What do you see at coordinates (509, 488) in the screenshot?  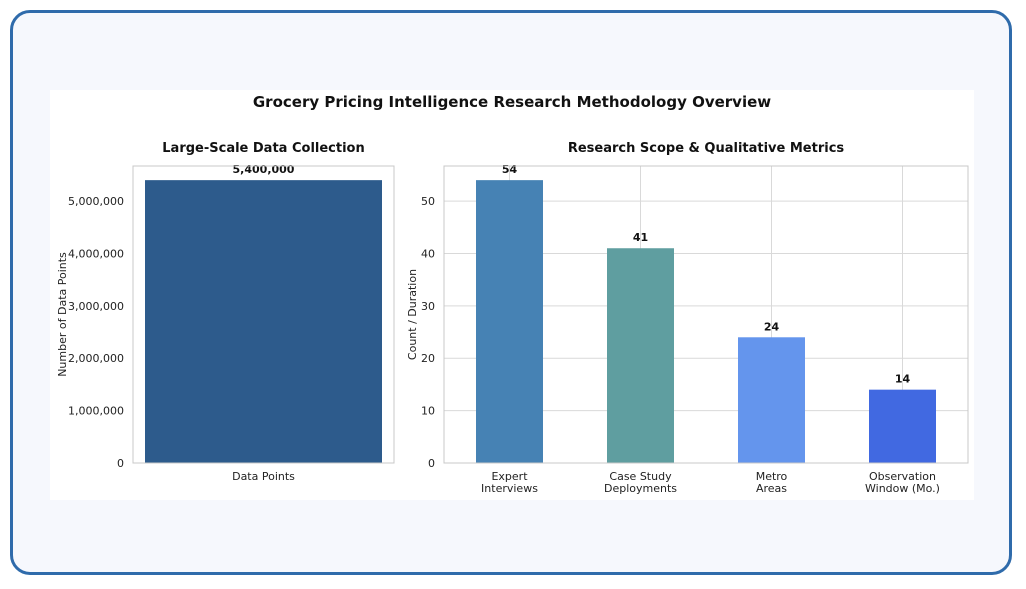 I see `x-tick-label: Interviews` at bounding box center [509, 488].